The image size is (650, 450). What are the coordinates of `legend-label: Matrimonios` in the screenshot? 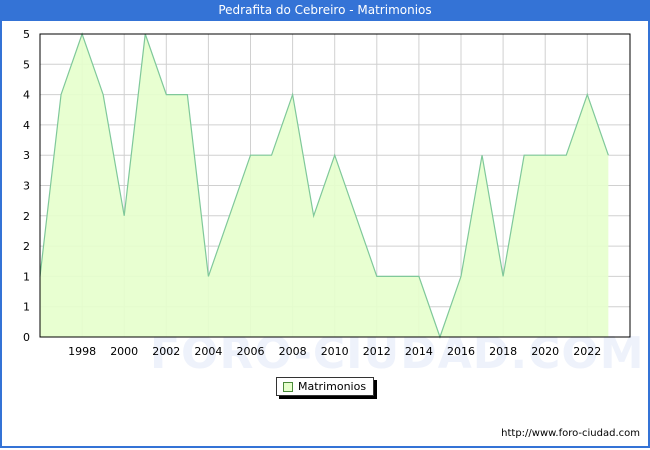 It's located at (332, 386).